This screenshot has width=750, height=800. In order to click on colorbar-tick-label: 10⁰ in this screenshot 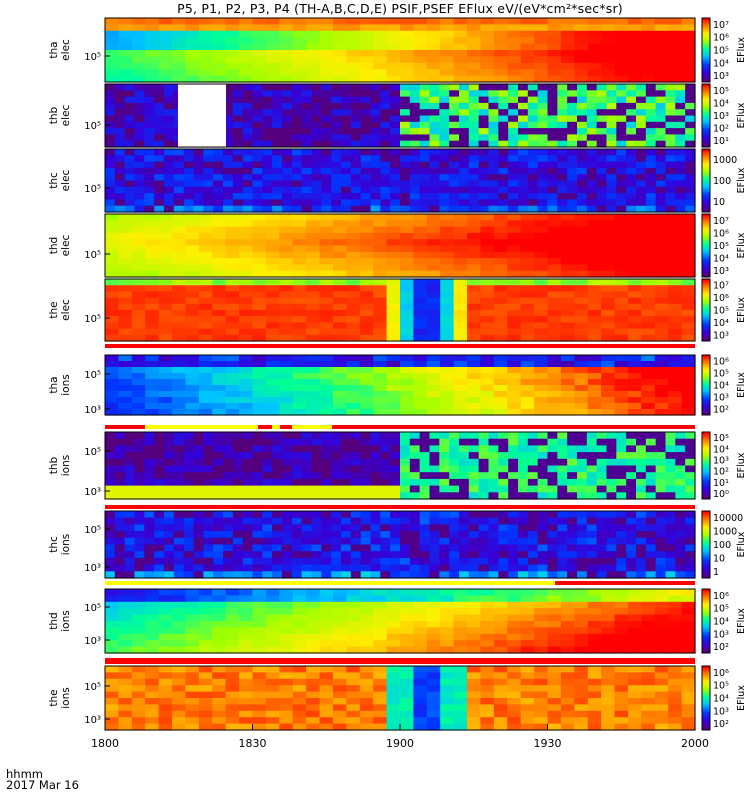, I will do `click(721, 494)`.